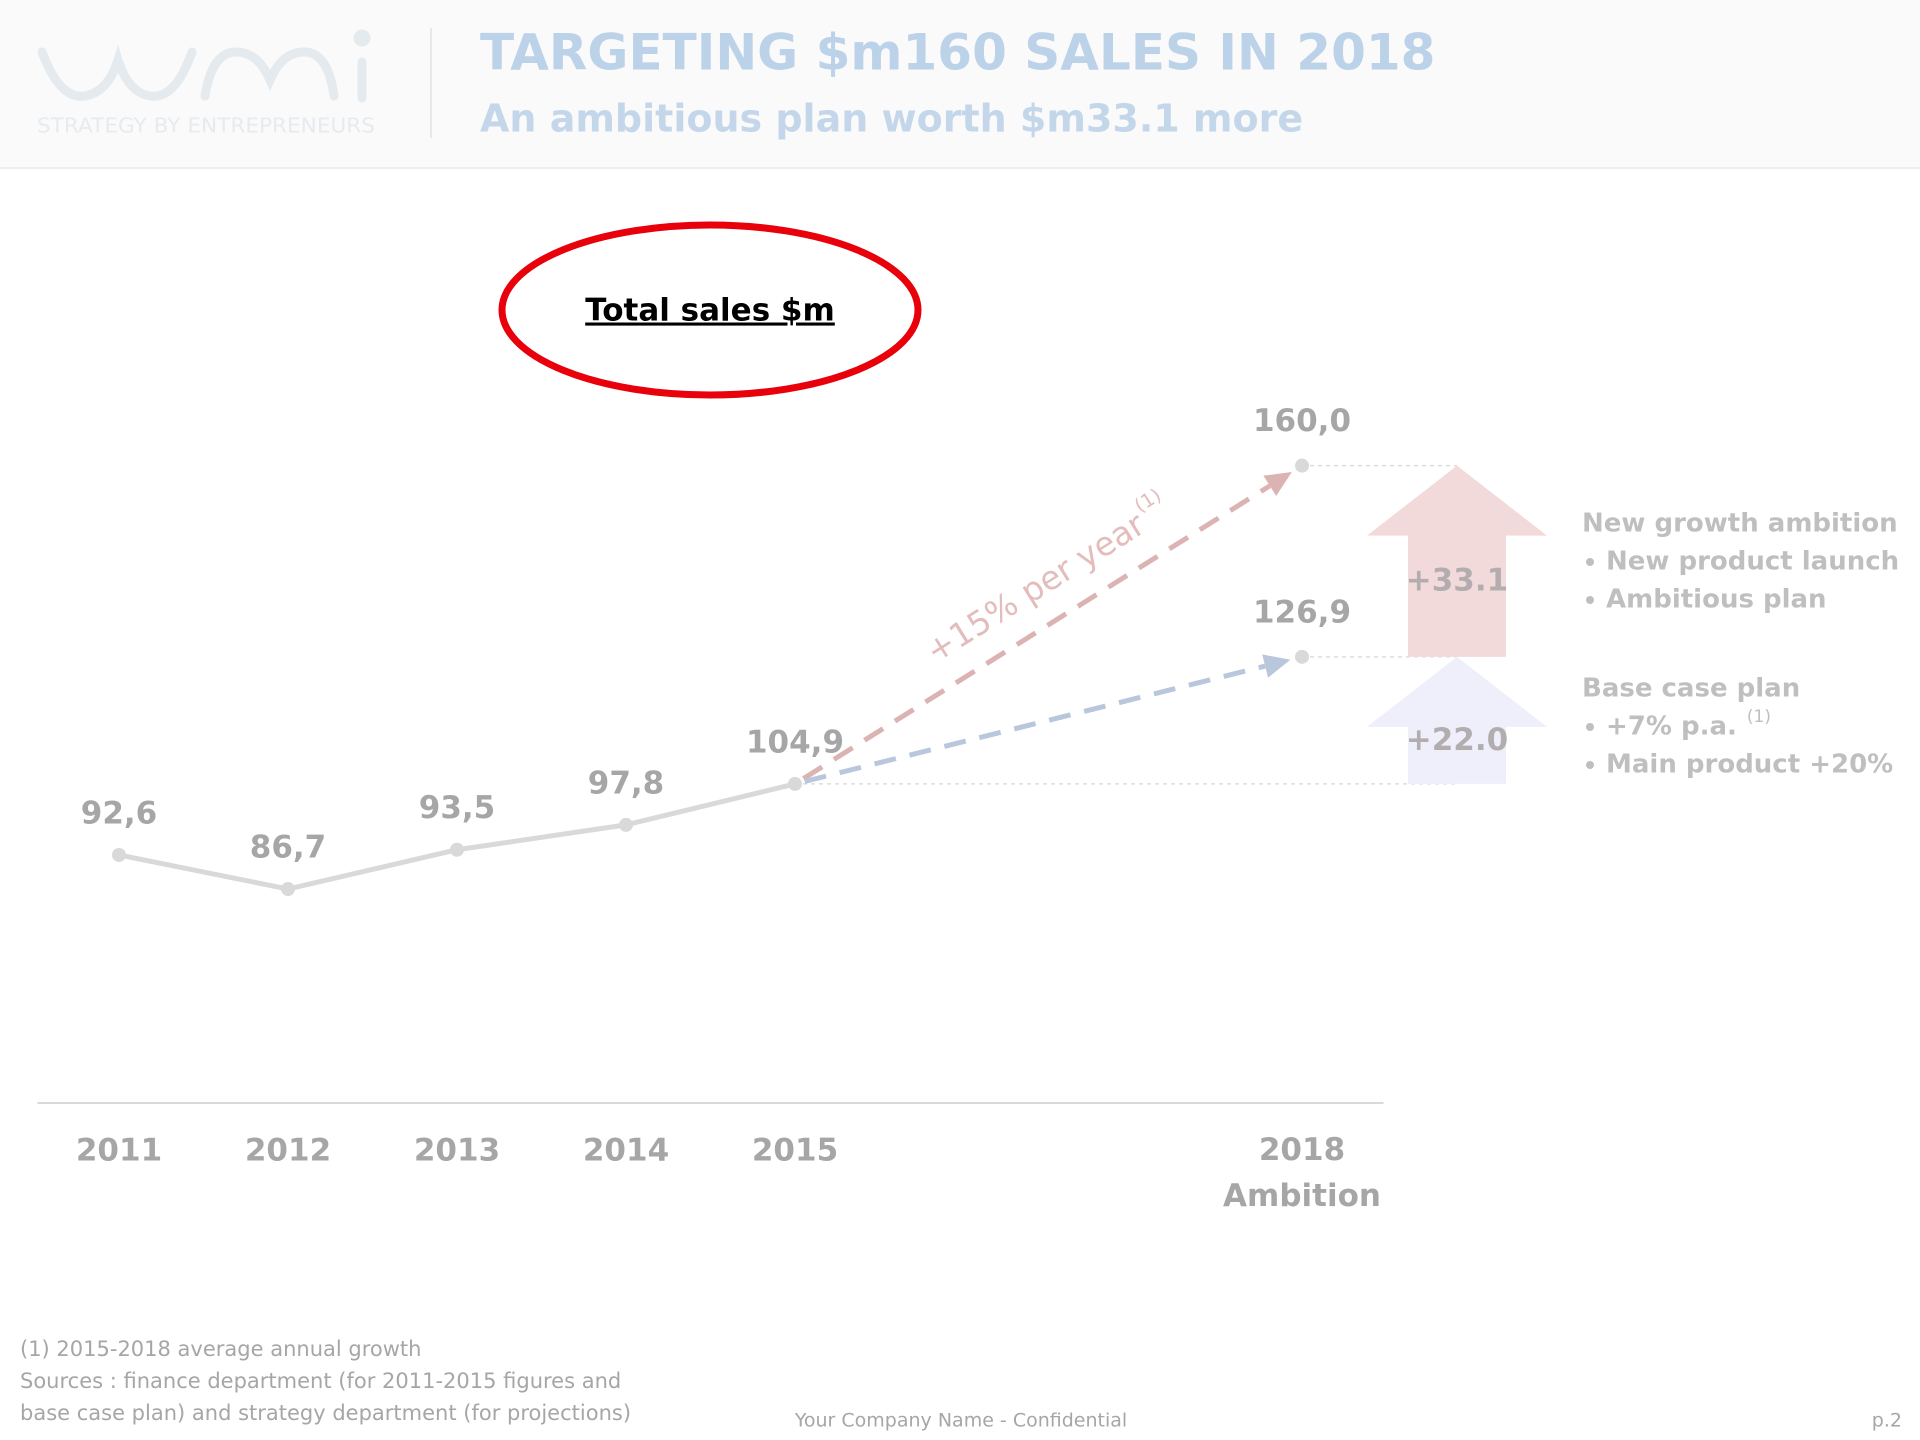  I want to click on increase-label: +33.1, so click(1457, 581).